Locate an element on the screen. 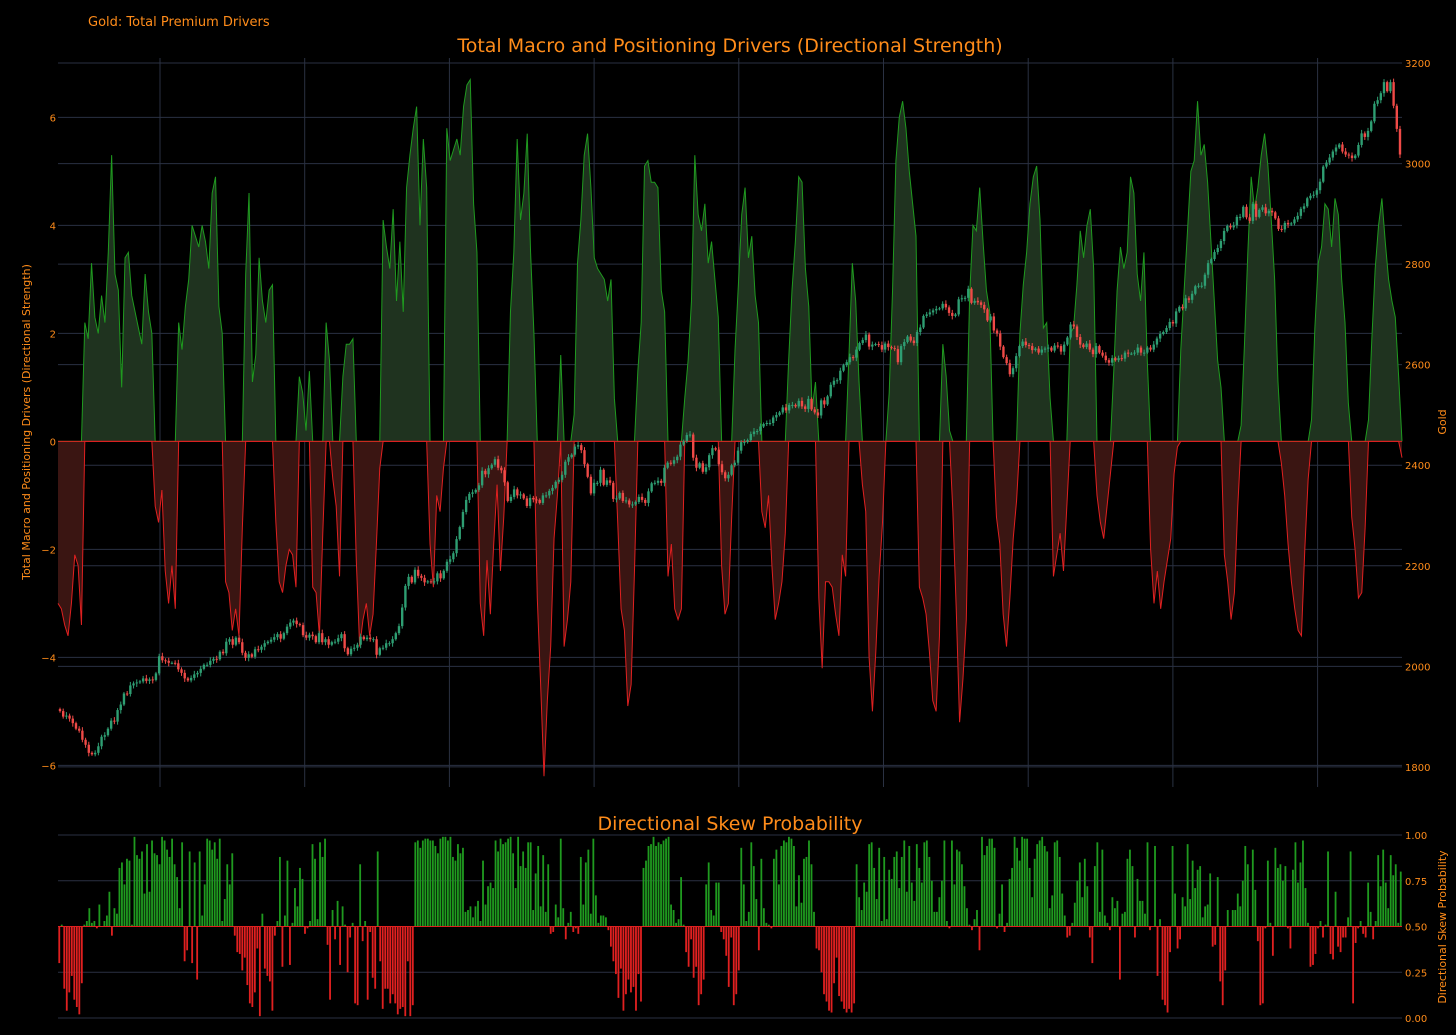 Image resolution: width=1456 pixels, height=1035 pixels. bottom-chart-y-ticks: 0.00 0.25 0.50 0.75 1.00 is located at coordinates (1416, 928).